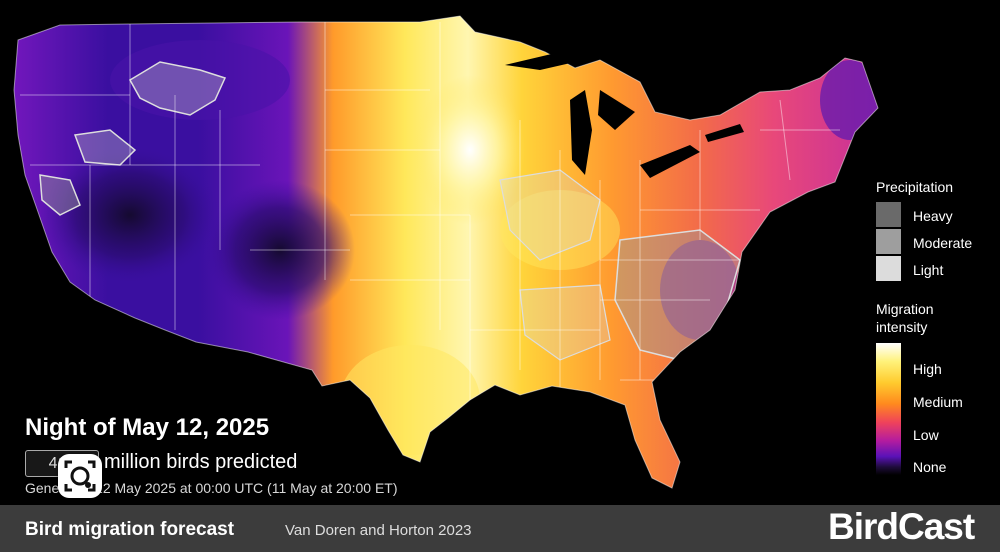  Describe the element at coordinates (938, 402) in the screenshot. I see `intensity-medium-label: Medium` at that location.